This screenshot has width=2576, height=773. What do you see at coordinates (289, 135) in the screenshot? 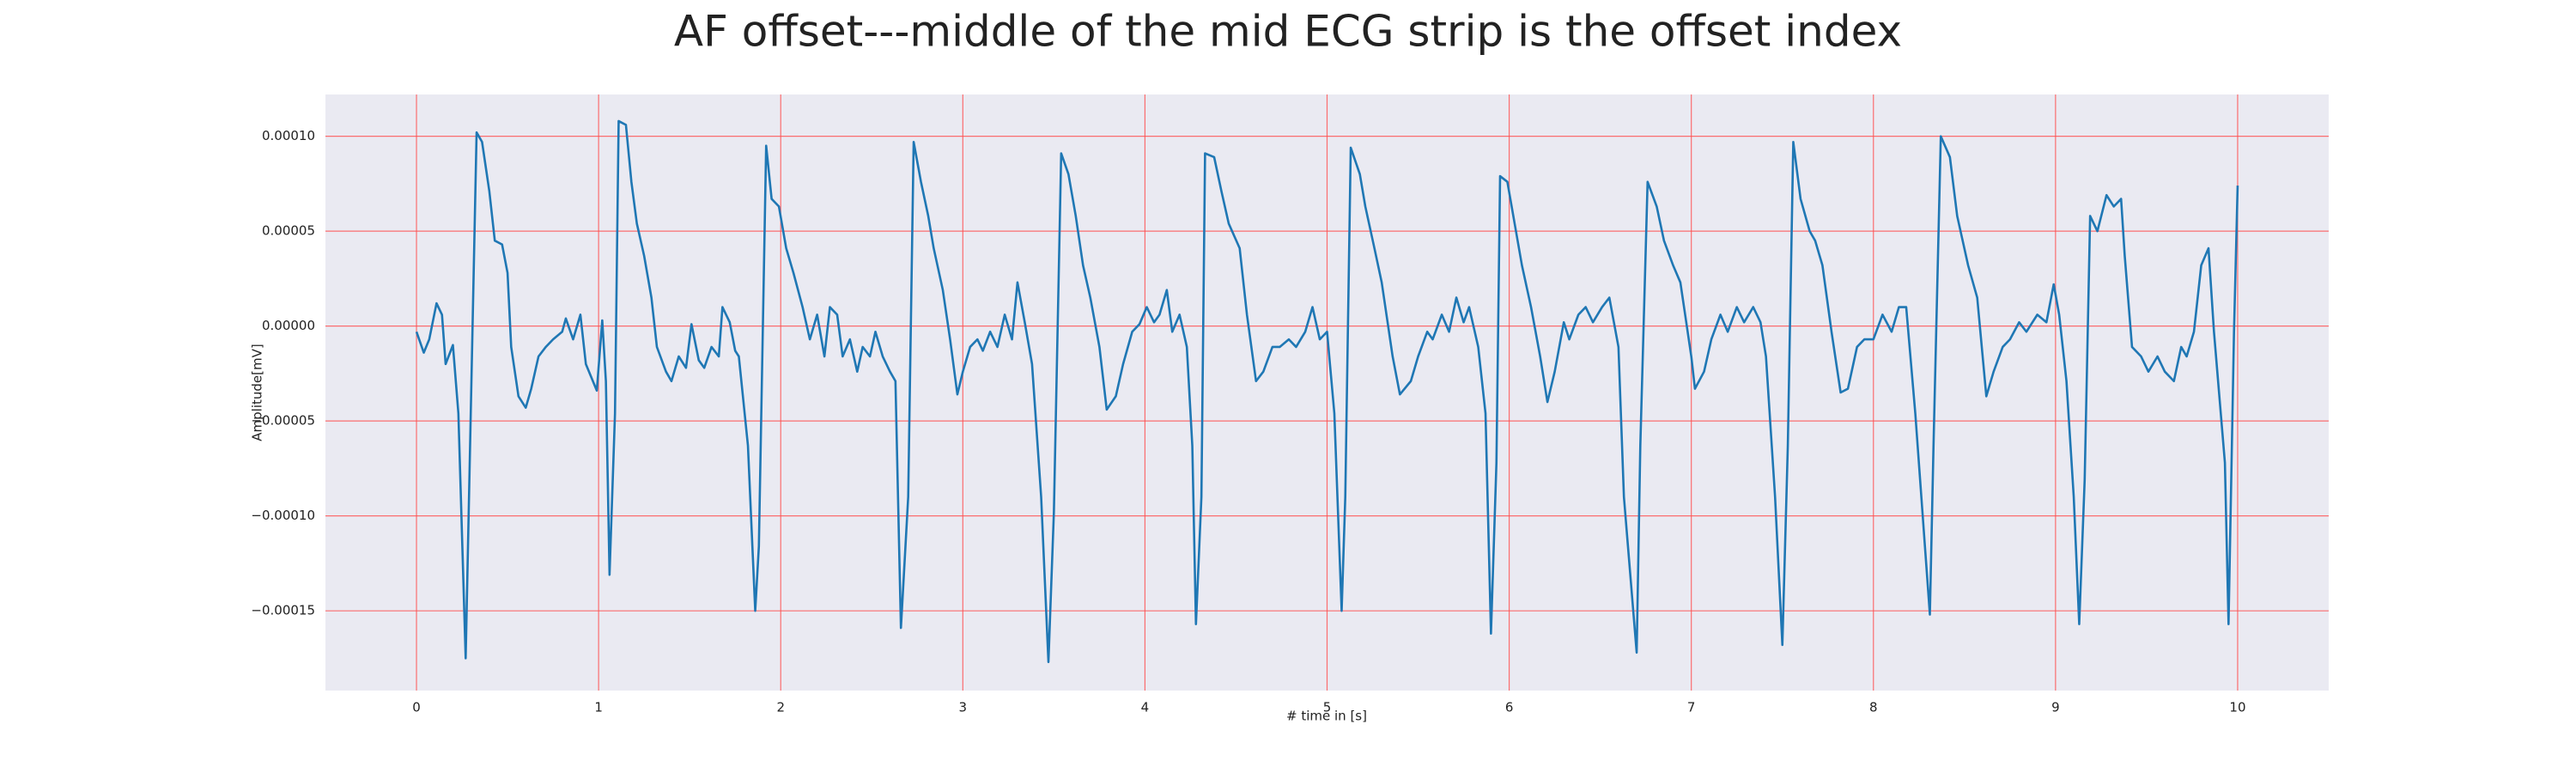
I see `y-tick-label: 0.00010` at bounding box center [289, 135].